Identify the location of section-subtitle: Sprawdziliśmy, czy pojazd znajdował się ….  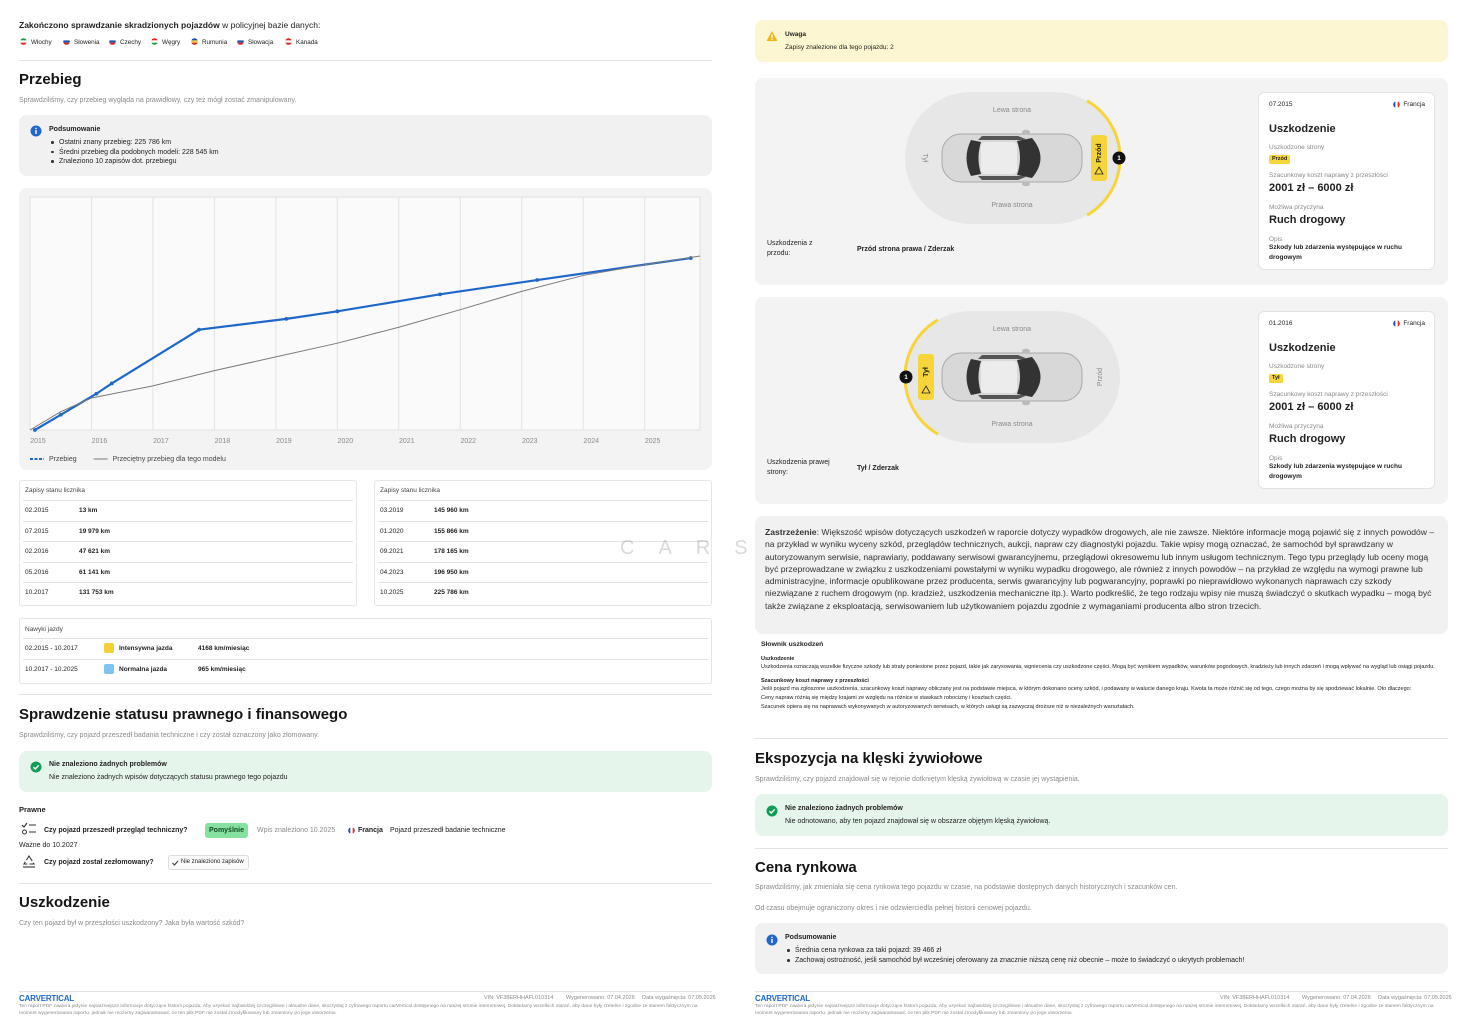
(917, 779).